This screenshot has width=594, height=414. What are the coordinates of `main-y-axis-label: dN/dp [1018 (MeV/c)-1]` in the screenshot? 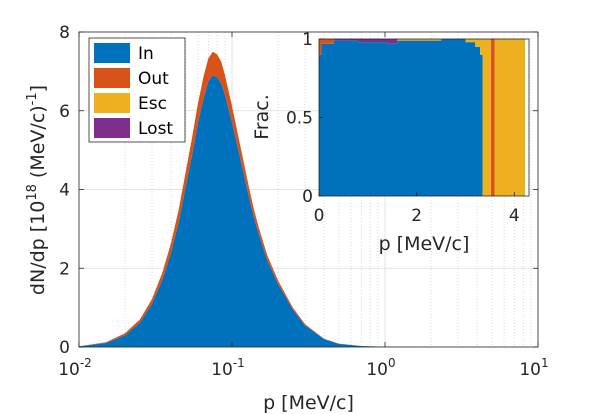 It's located at (37, 190).